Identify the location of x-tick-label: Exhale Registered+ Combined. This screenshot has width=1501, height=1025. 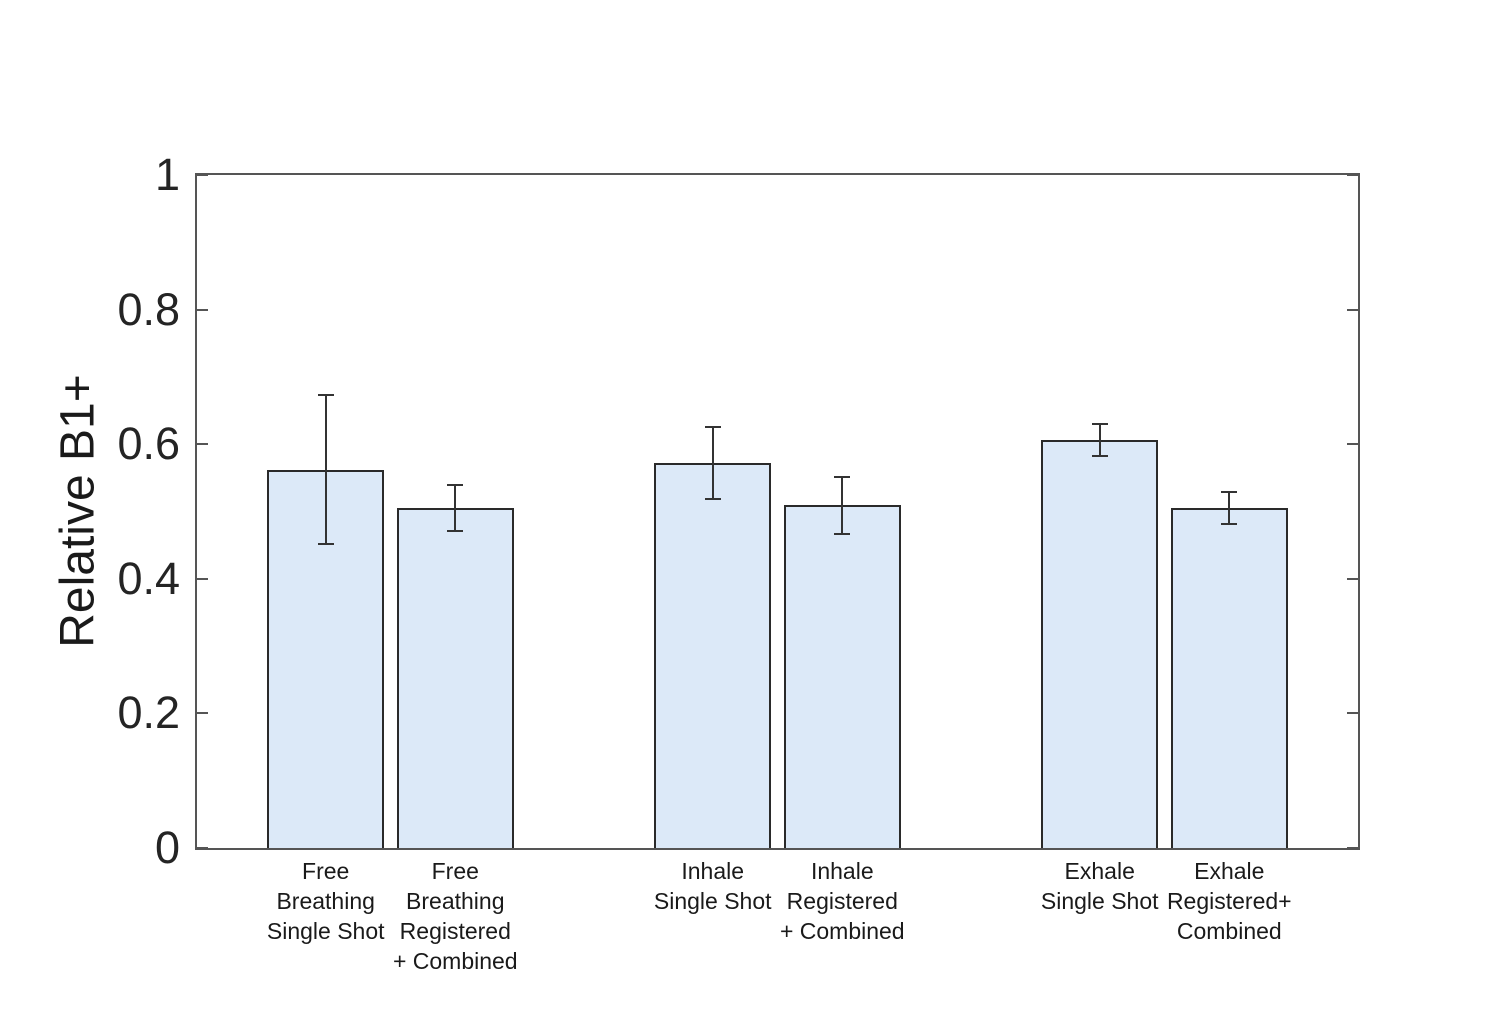
(1229, 901).